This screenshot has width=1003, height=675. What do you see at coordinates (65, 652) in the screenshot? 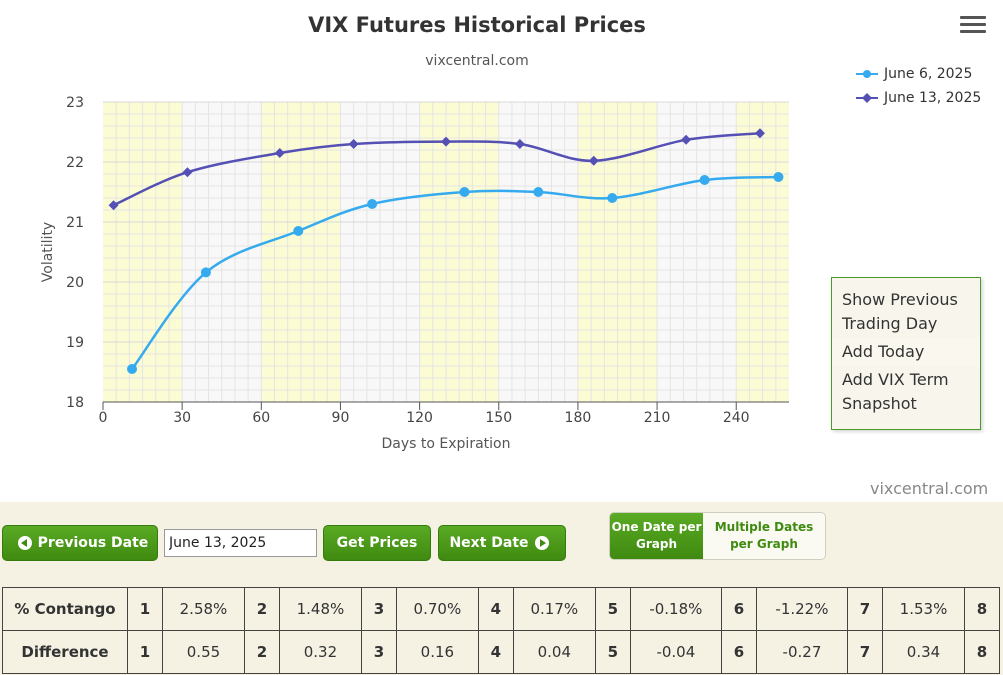
I see `row-header-difference: Difference` at bounding box center [65, 652].